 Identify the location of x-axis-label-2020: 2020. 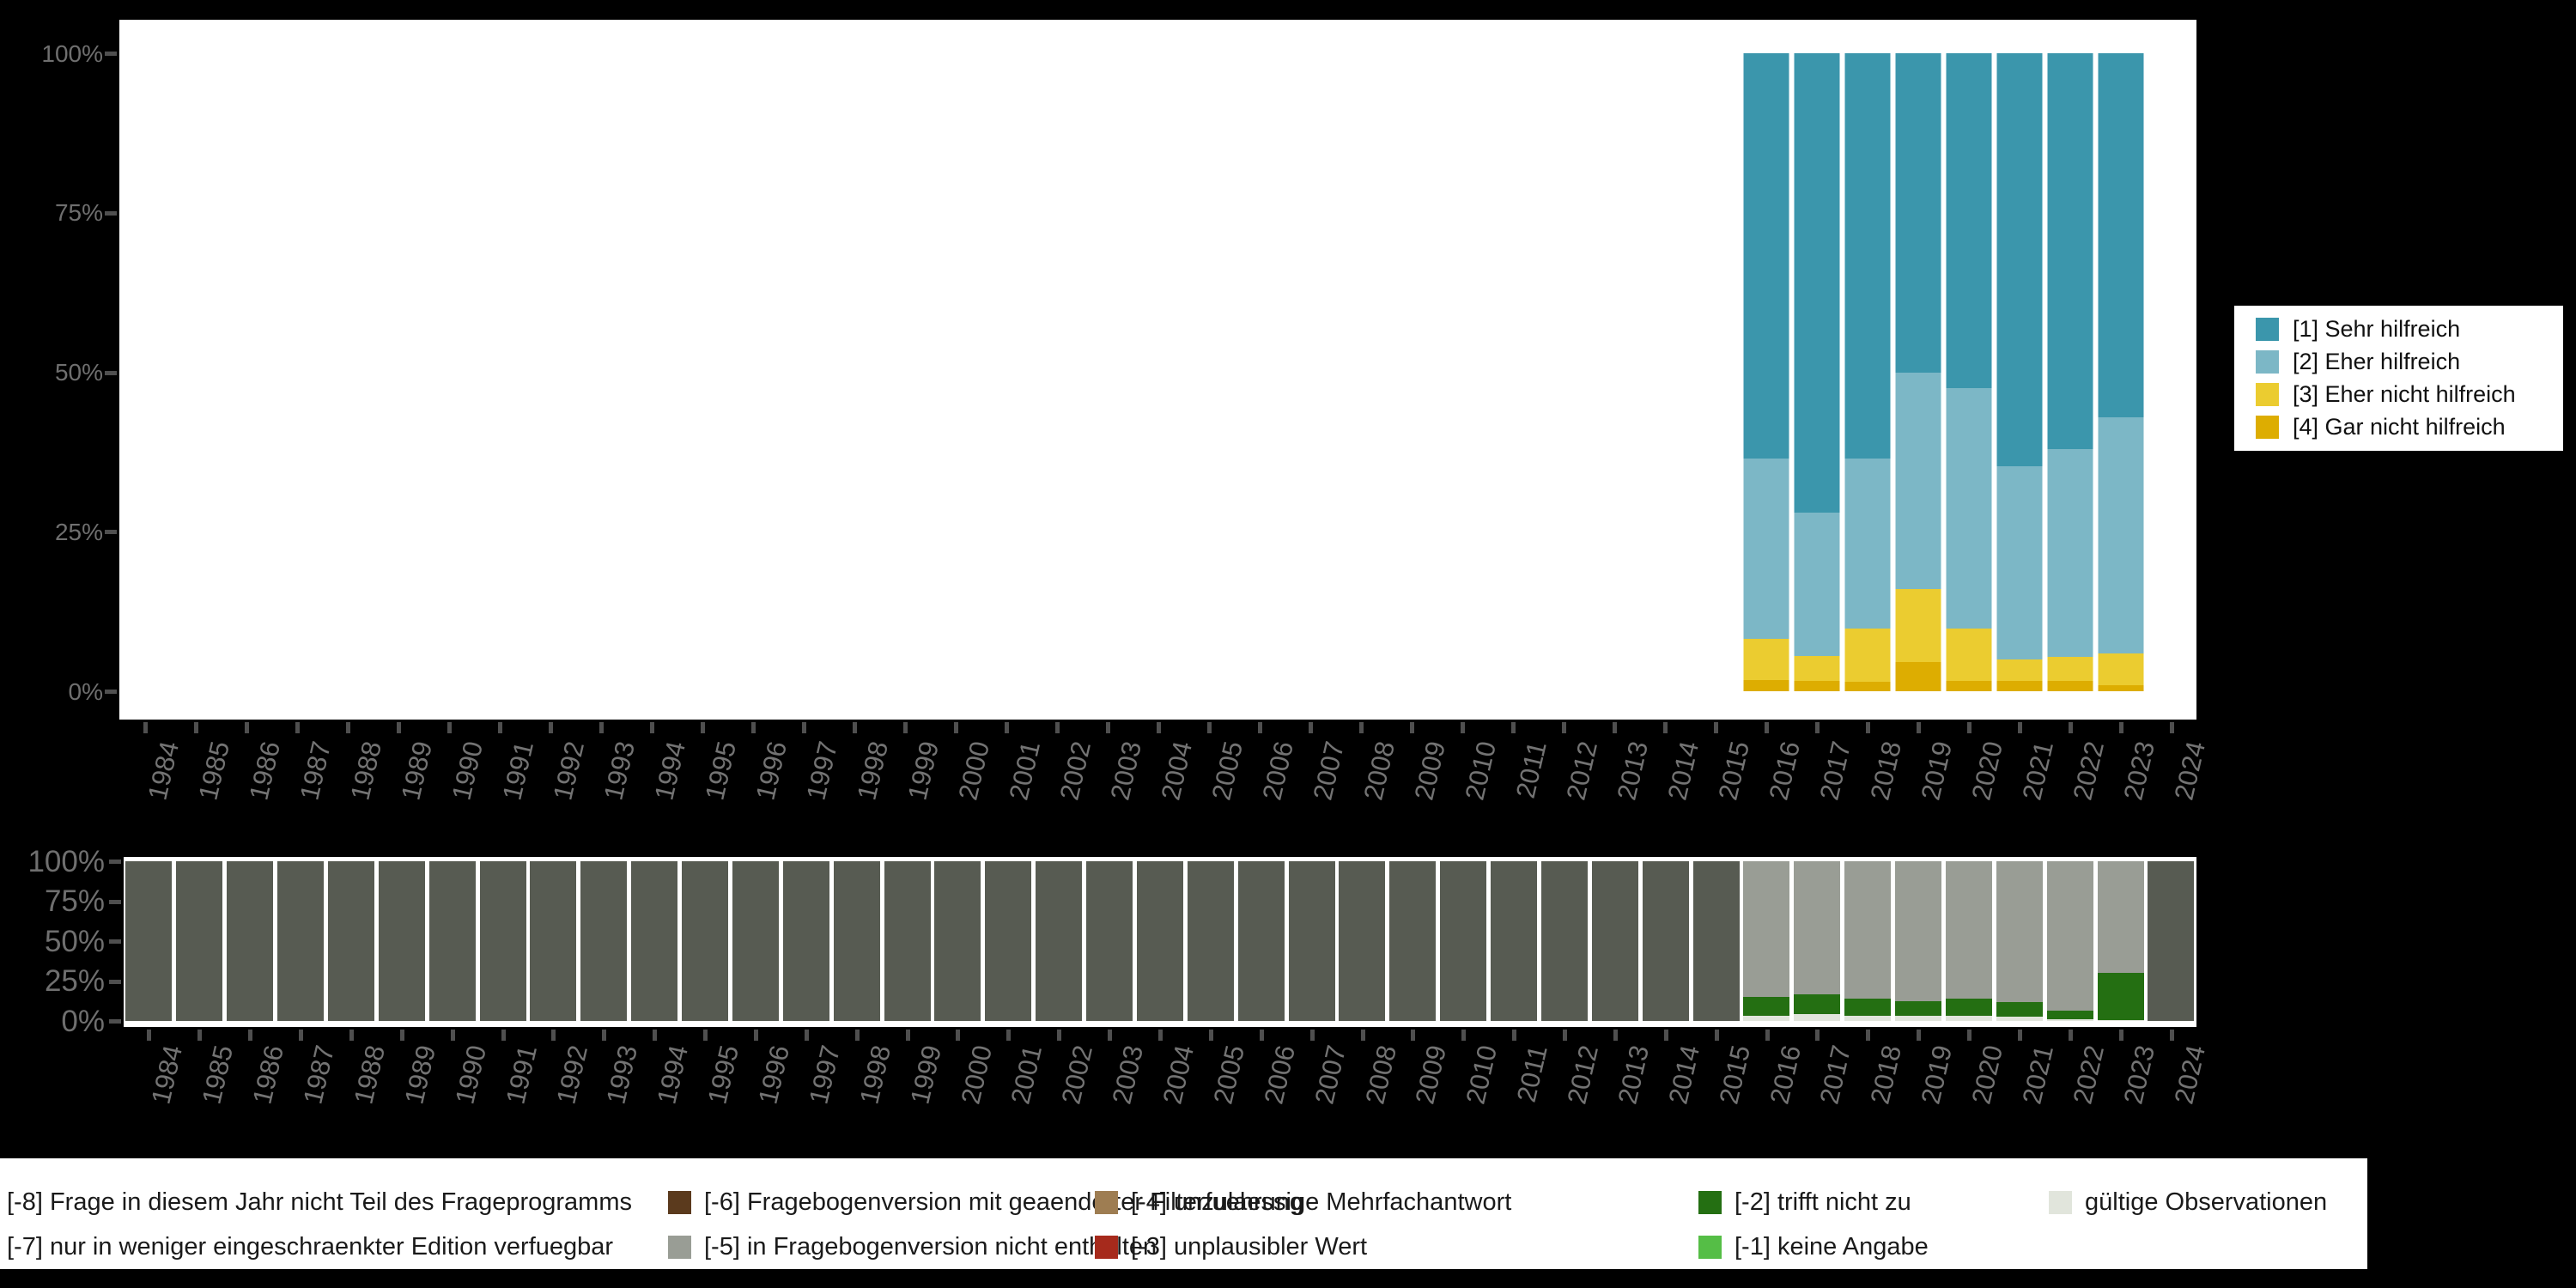
(1987, 1075).